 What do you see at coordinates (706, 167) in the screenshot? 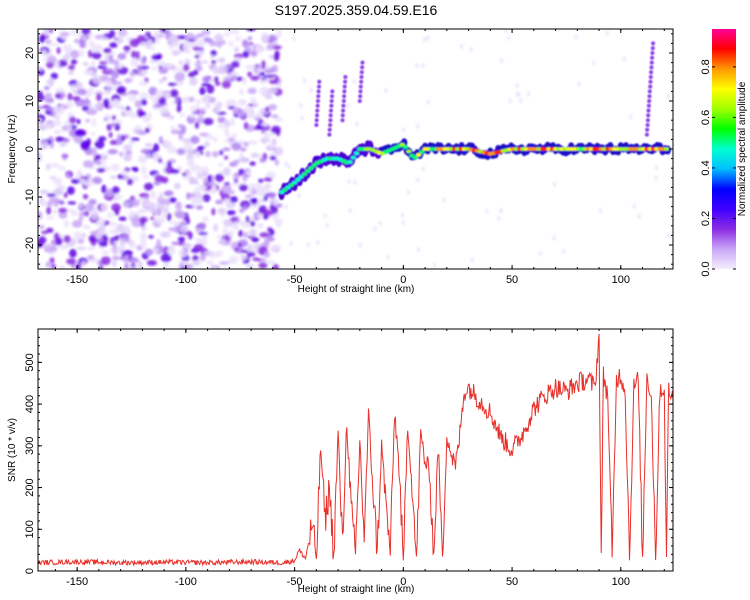
I see `colorbar-tick-label: 0.4` at bounding box center [706, 167].